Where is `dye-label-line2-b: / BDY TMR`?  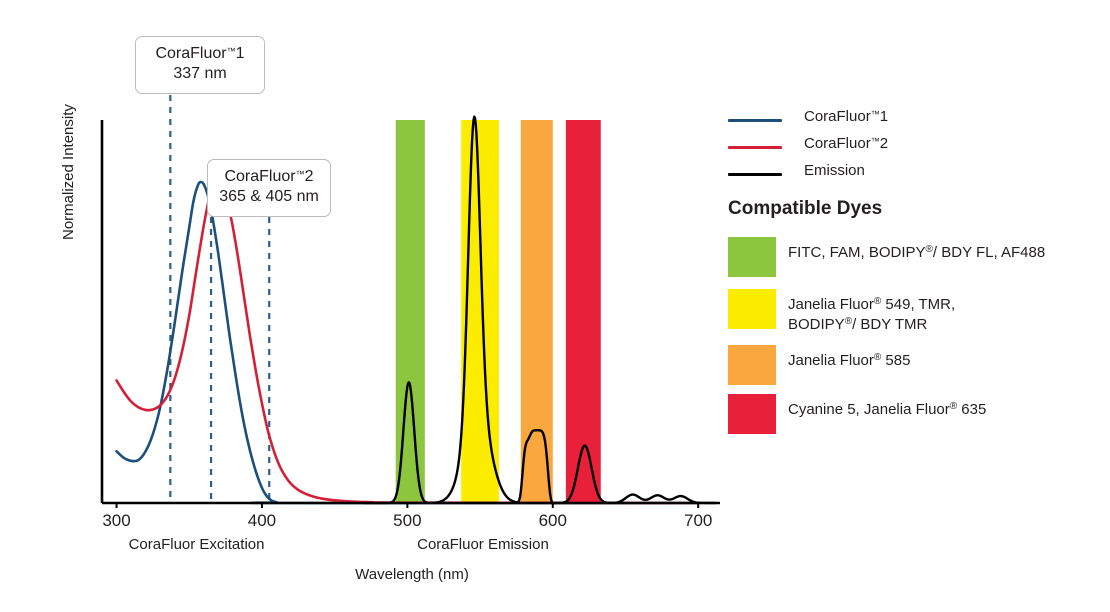 dye-label-line2-b: / BDY TMR is located at coordinates (890, 324).